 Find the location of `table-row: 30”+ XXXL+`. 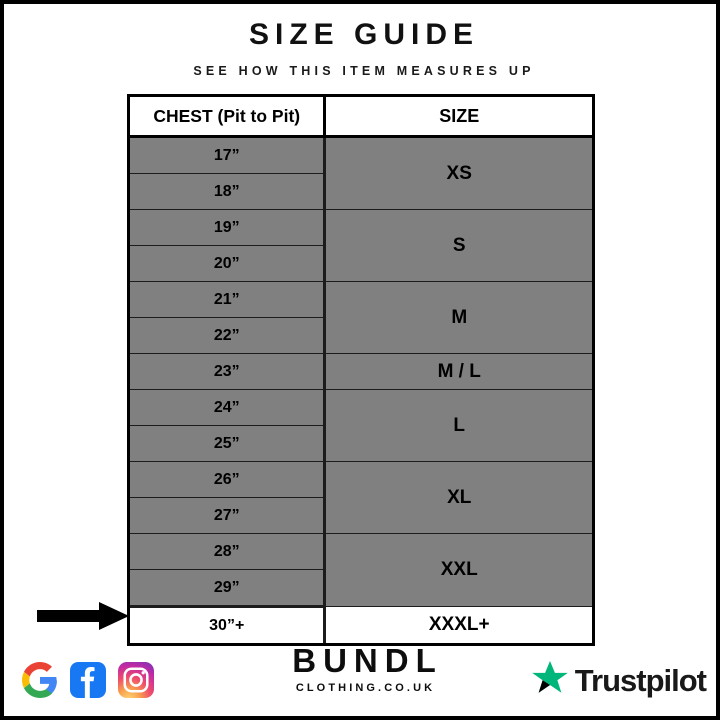

table-row: 30”+ XXXL+ is located at coordinates (361, 624).